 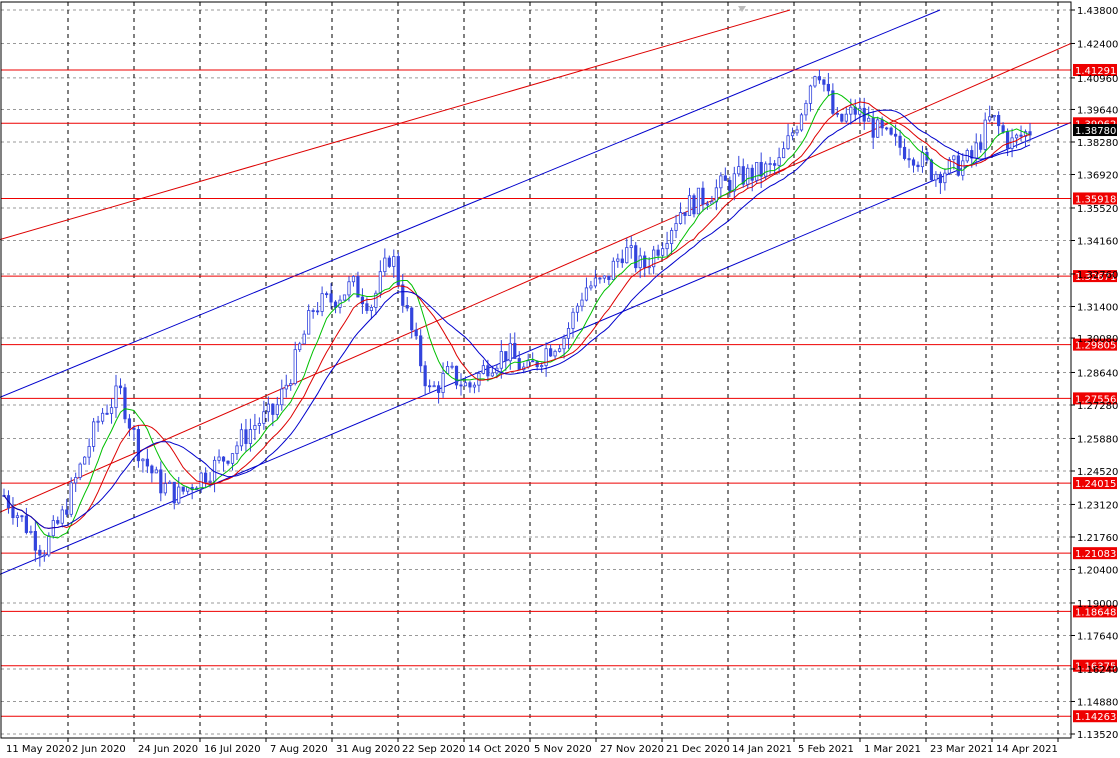 I want to click on y-tick-label: 1.40960, so click(x=1097, y=79).